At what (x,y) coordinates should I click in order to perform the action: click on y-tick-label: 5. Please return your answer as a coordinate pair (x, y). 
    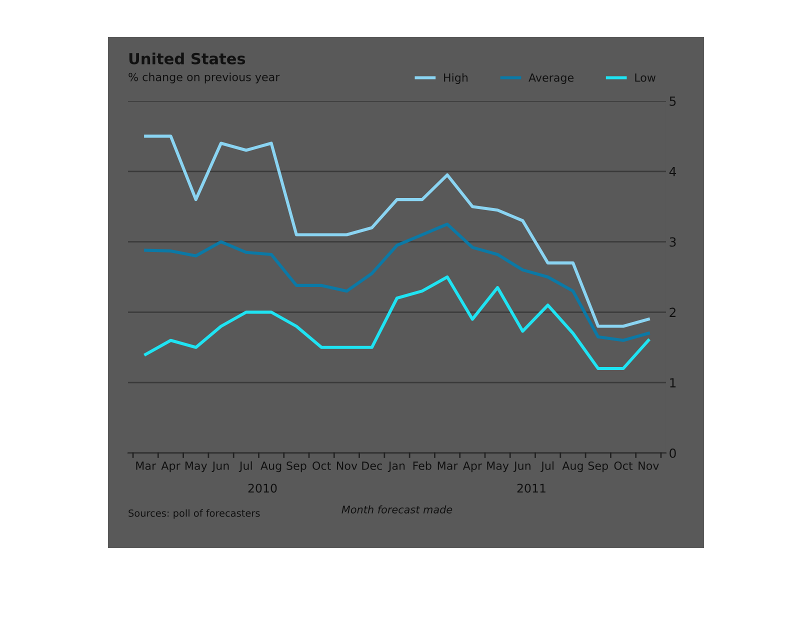
    Looking at the image, I should click on (673, 101).